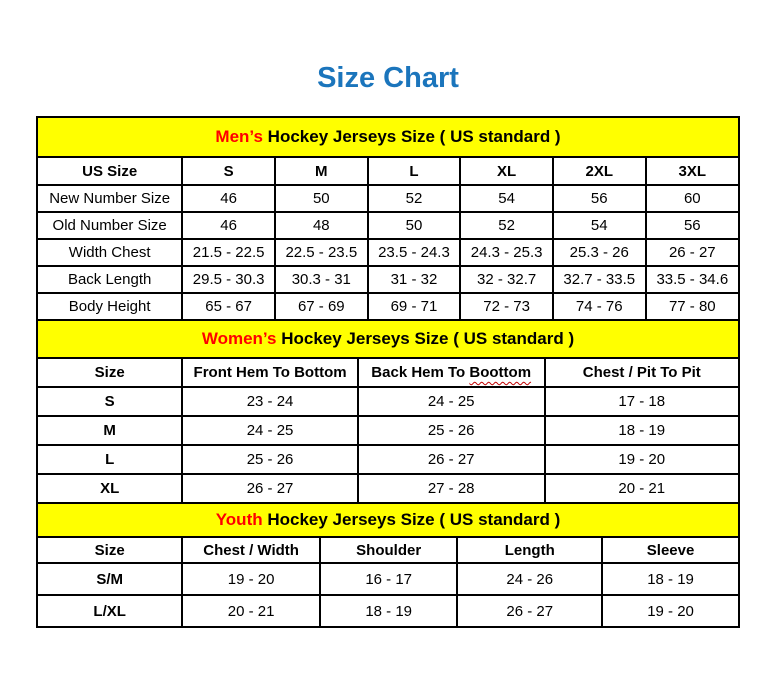 This screenshot has height=692, width=776. Describe the element at coordinates (599, 279) in the screenshot. I see `value-cell: 32.7 - 33.5` at that location.